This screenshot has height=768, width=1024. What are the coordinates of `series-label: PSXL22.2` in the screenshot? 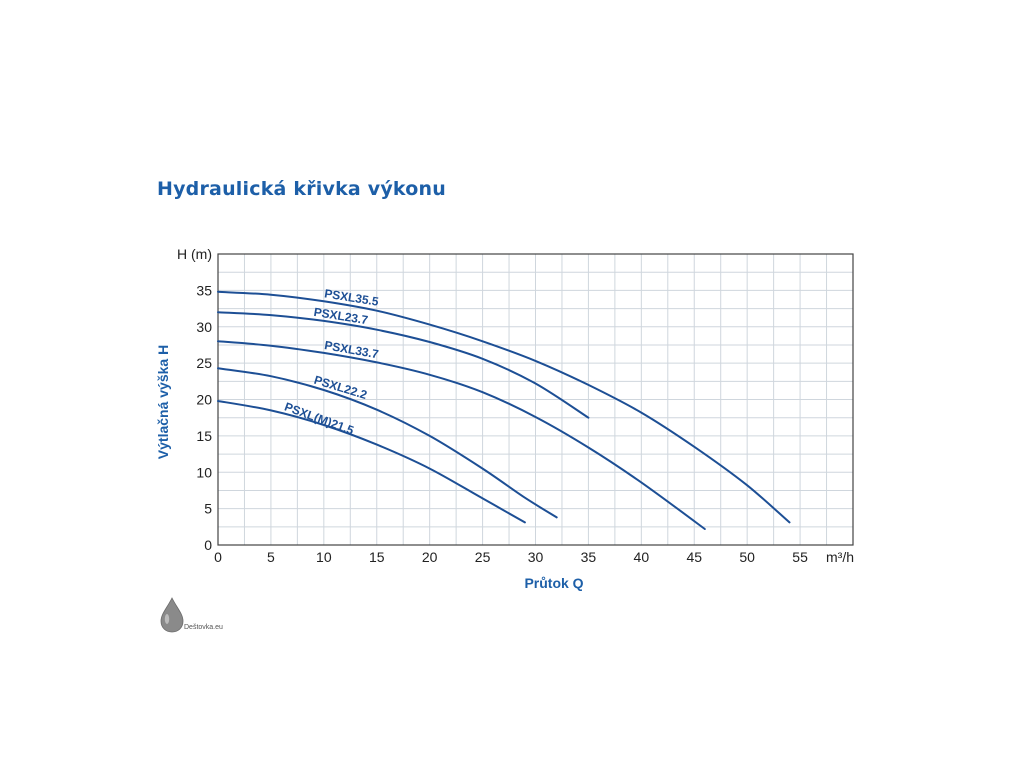 It's located at (340, 387).